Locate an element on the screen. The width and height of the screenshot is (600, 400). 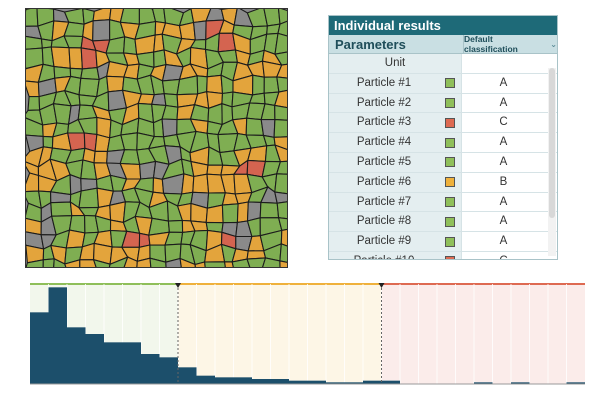
particle-row: Particle #1 A is located at coordinates (443, 83).